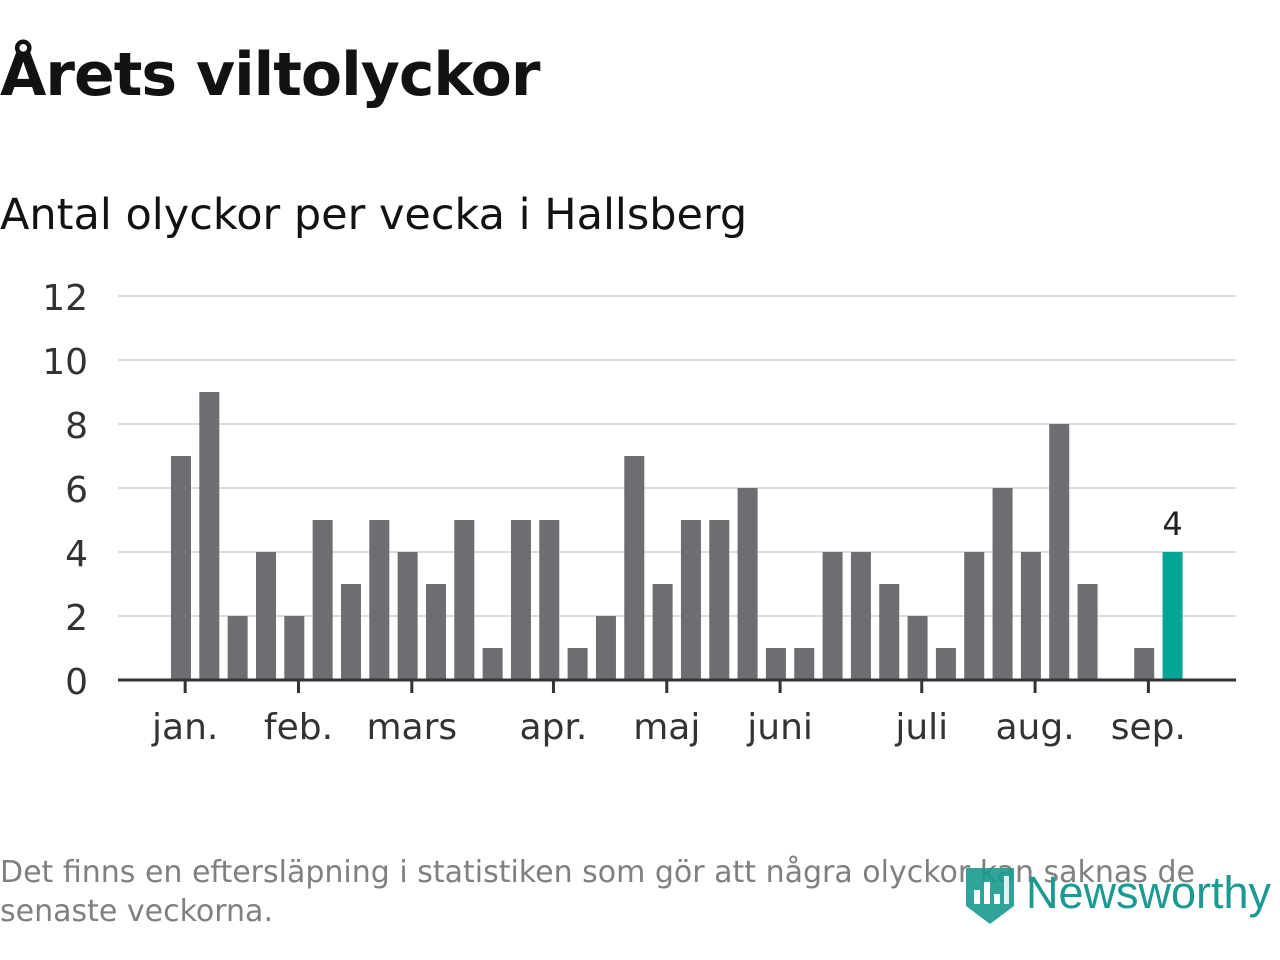  Describe the element at coordinates (374, 215) in the screenshot. I see `chart-subtitle: Antal olyckor per vecka i Hallsberg` at that location.